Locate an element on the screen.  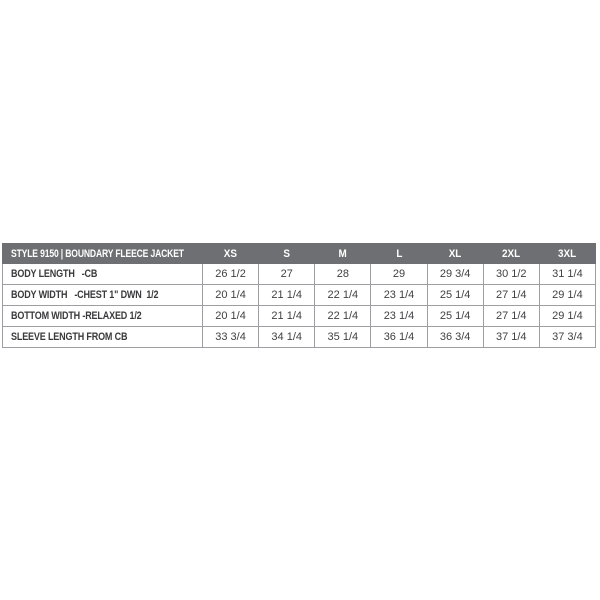
cell-body-width-xl: 25 1/4 is located at coordinates (455, 295).